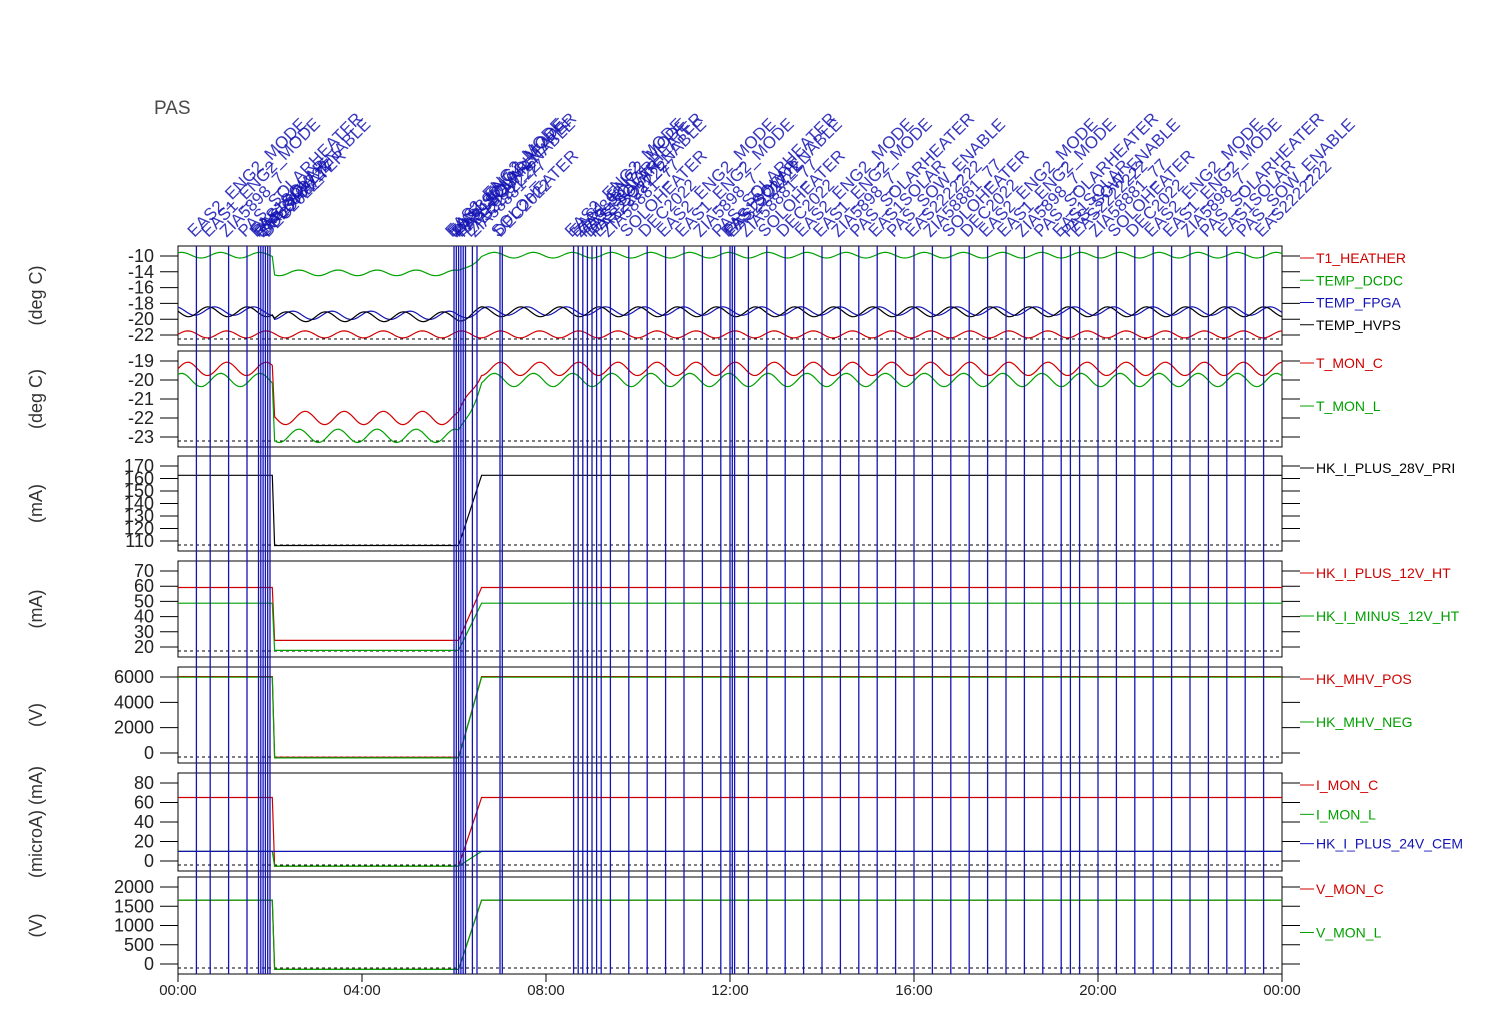 The image size is (1512, 1020). What do you see at coordinates (141, 399) in the screenshot?
I see `y-tick-label: -21` at bounding box center [141, 399].